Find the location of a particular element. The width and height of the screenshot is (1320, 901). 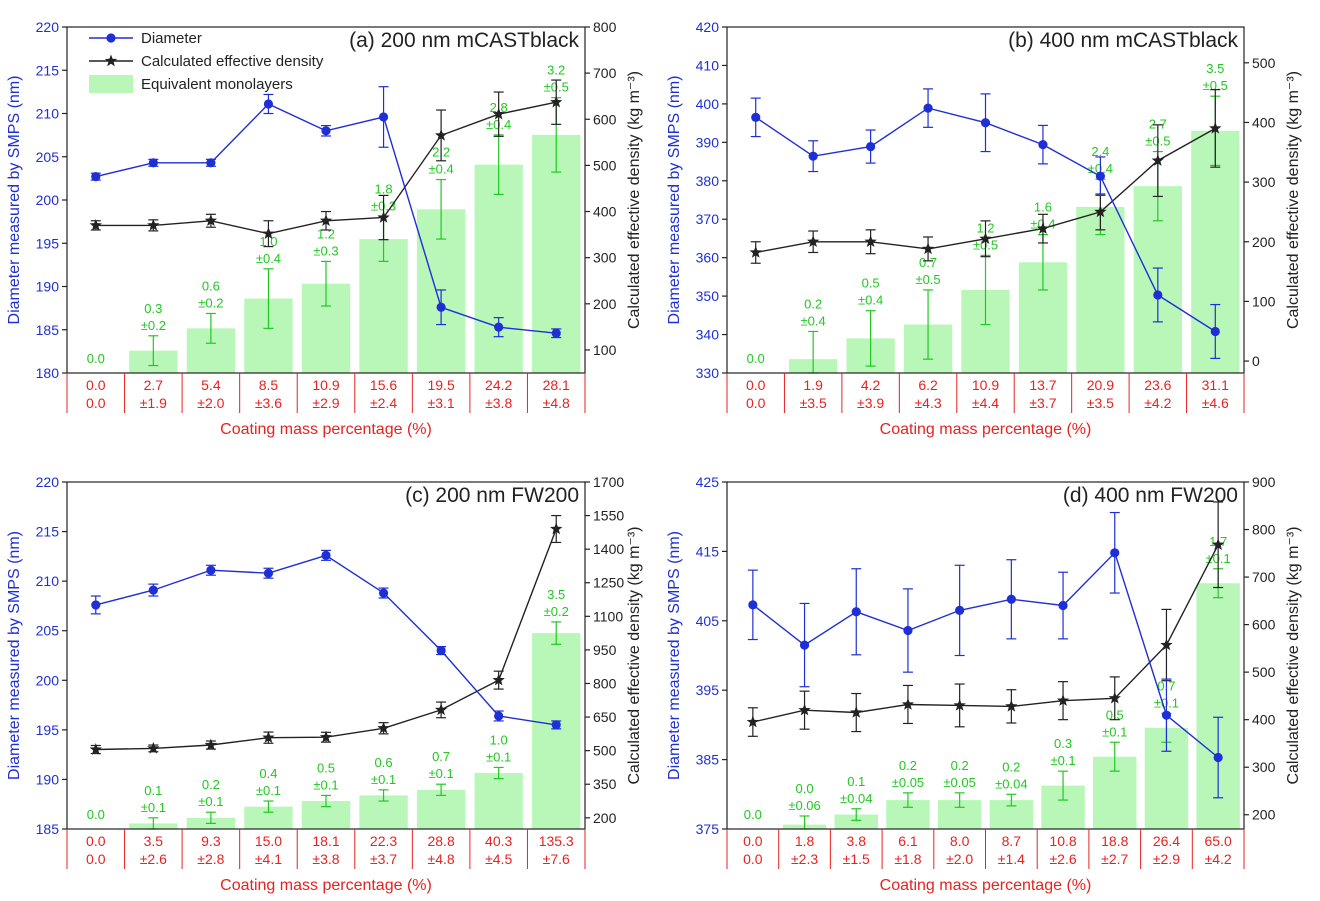

left-tick-label: 215 is located at coordinates (48, 70).